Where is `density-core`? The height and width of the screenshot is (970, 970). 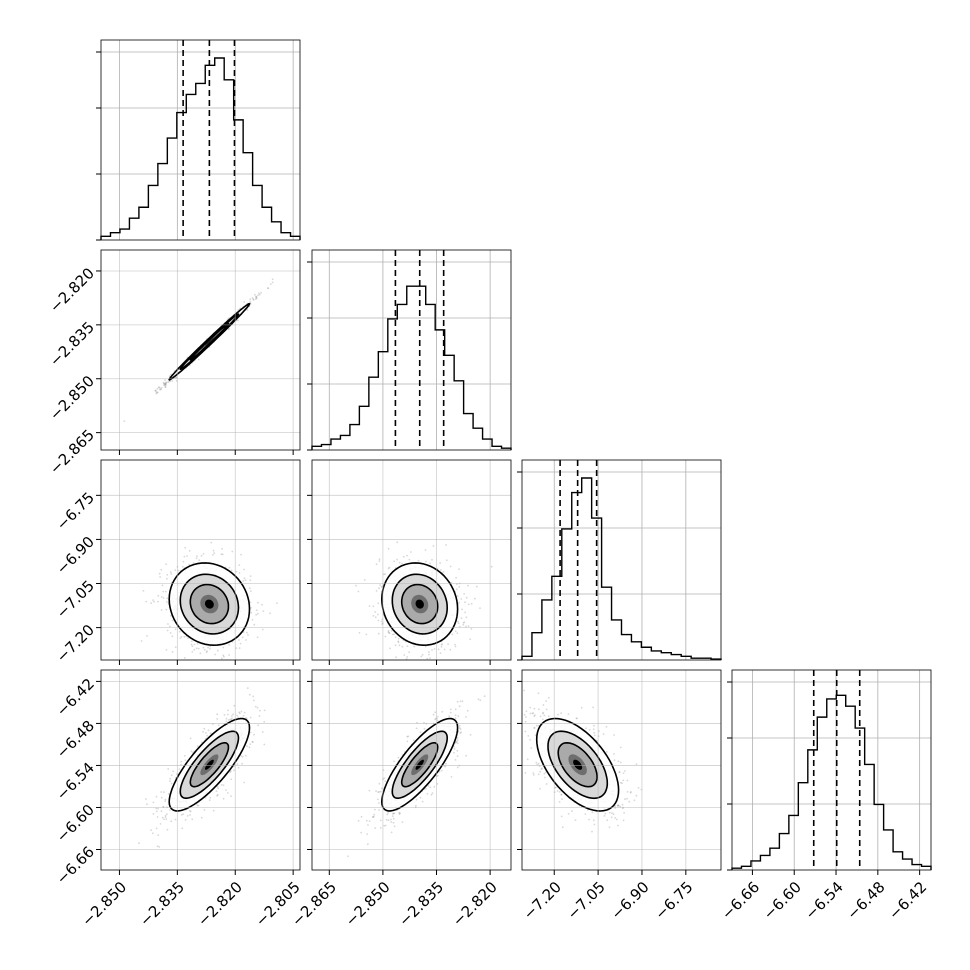 density-core is located at coordinates (419, 604).